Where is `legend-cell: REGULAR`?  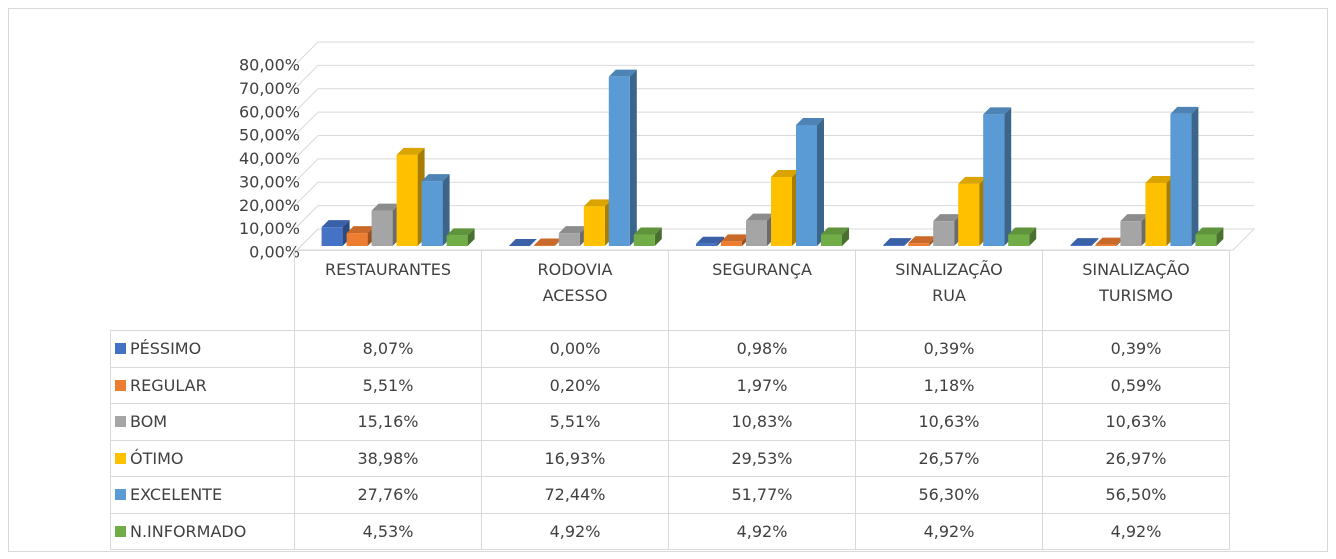
legend-cell: REGULAR is located at coordinates (202, 385).